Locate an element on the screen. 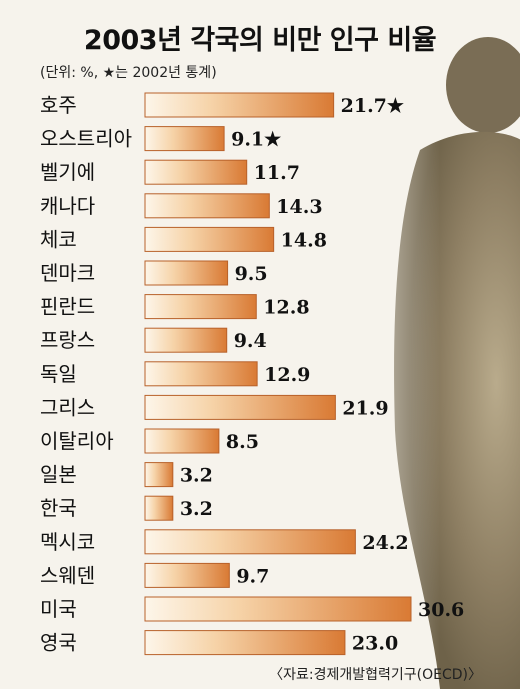 Image resolution: width=520 pixels, height=689 pixels. value-label: 9.1★ is located at coordinates (256, 140).